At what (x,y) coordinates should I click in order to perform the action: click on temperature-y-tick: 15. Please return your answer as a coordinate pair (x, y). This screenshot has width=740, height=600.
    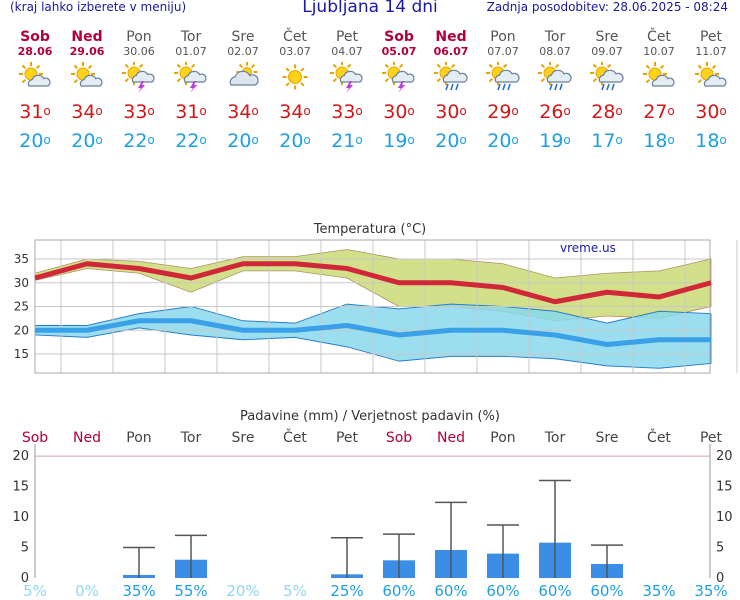
    Looking at the image, I should click on (21, 354).